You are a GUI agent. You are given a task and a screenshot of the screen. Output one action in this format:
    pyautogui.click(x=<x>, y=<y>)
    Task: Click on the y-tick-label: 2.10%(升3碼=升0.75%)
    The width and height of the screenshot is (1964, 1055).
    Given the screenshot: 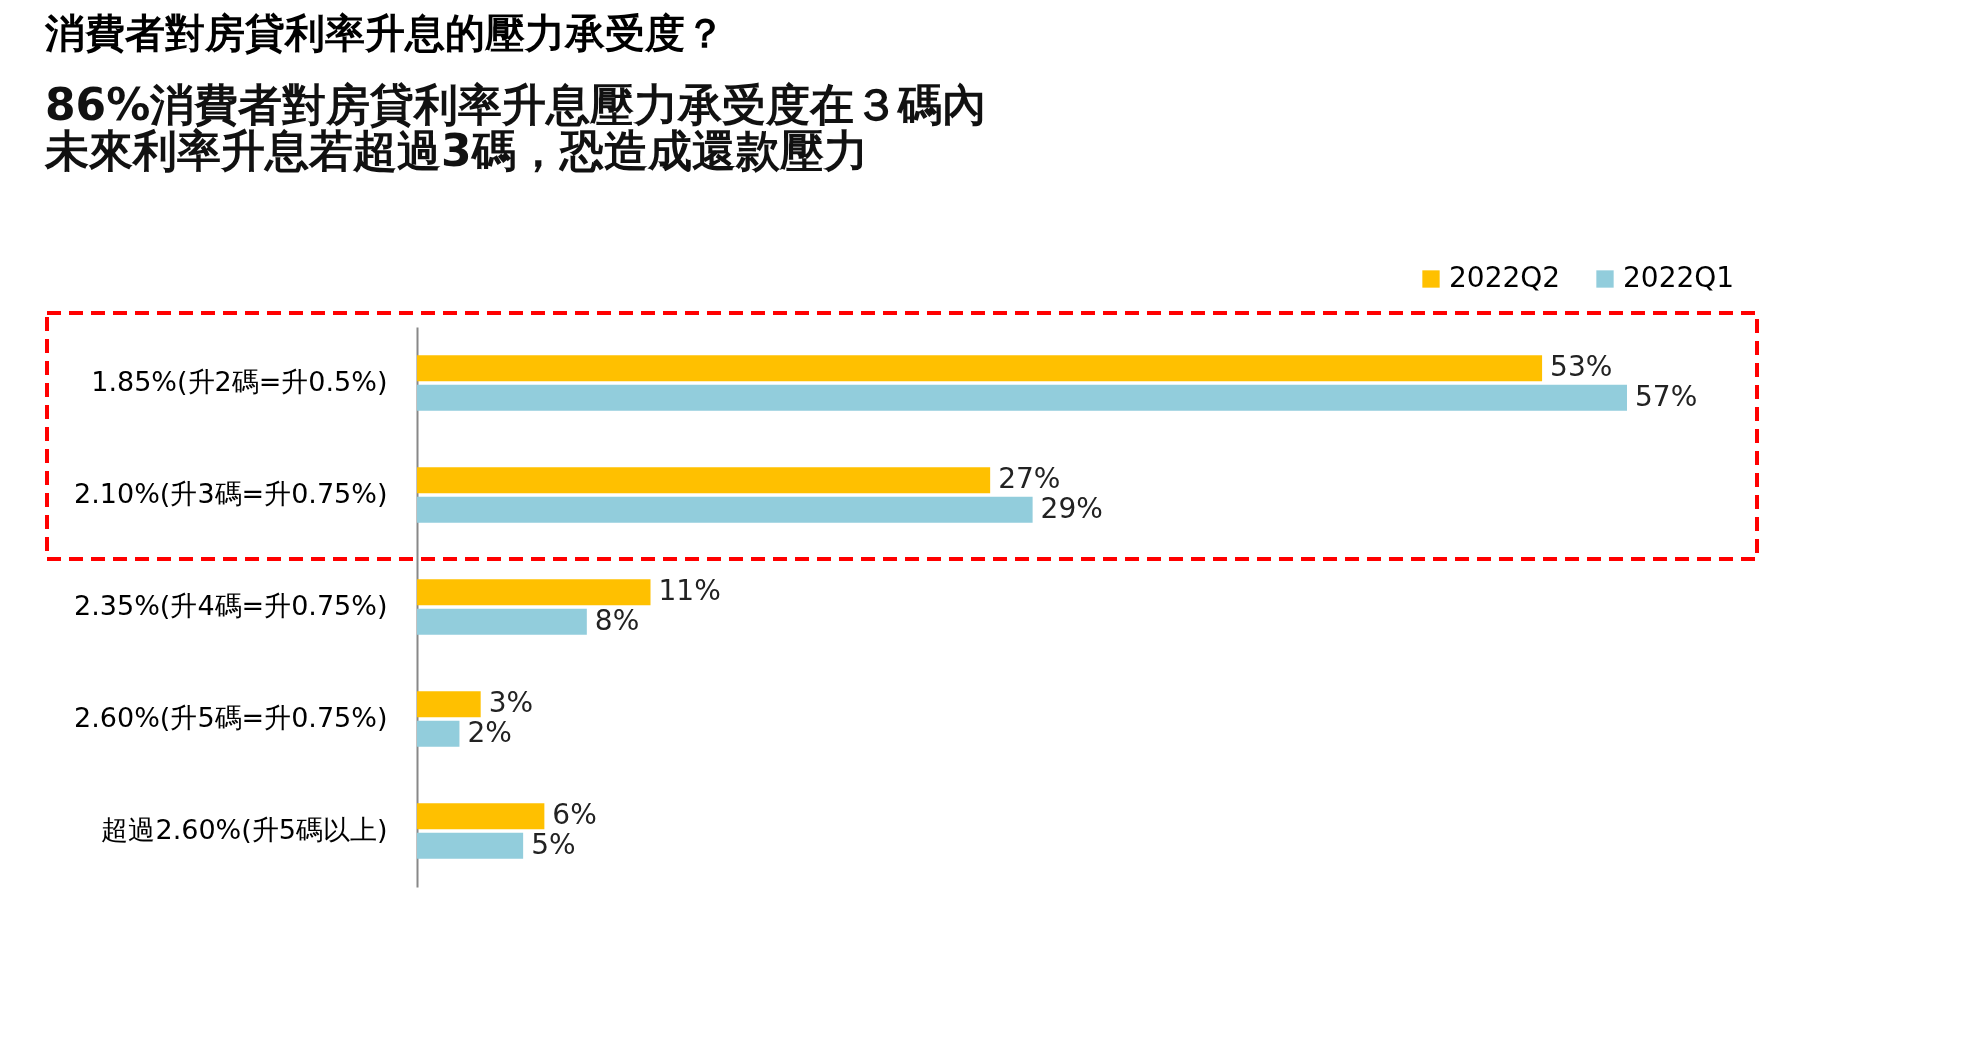 What is the action you would take?
    pyautogui.click(x=231, y=493)
    